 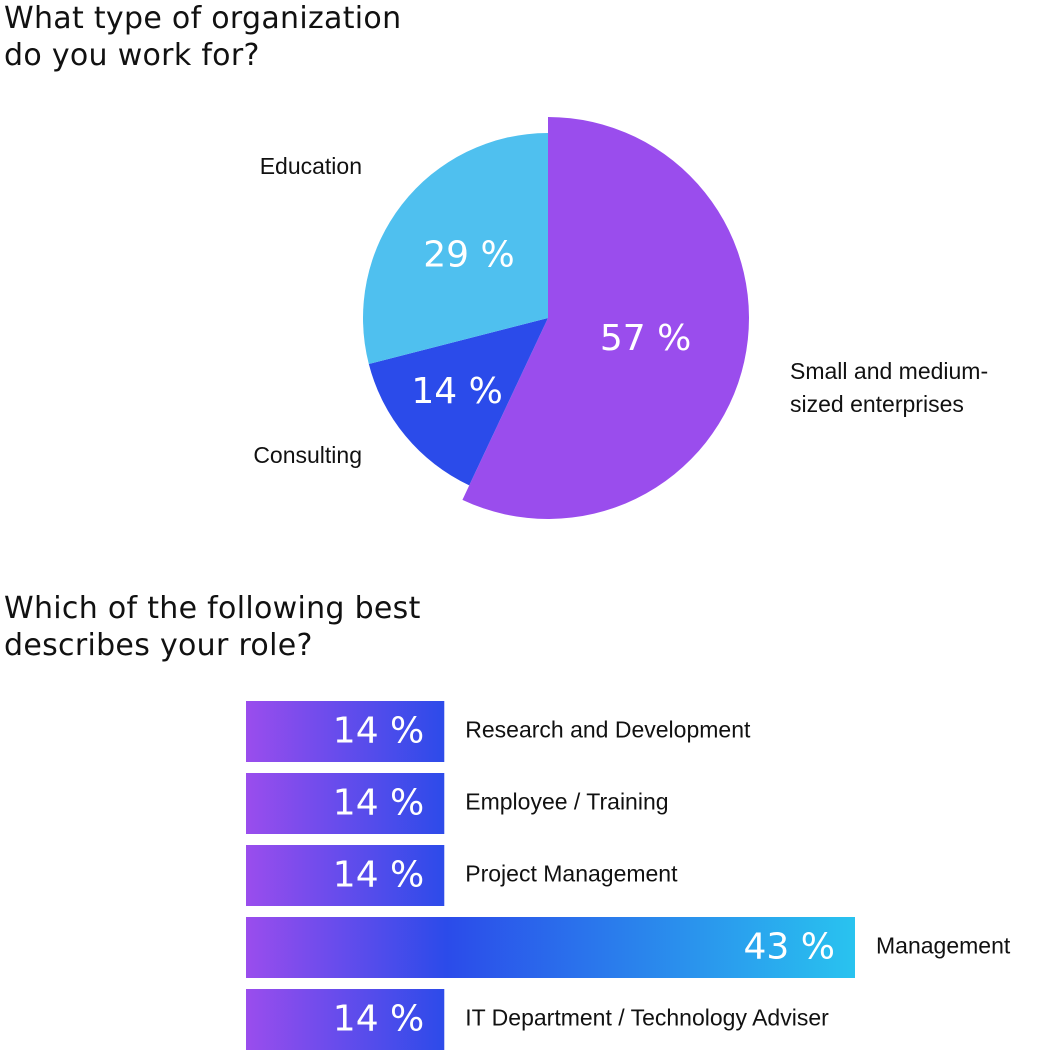 I want to click on value-label: 29 %, so click(x=468, y=255).